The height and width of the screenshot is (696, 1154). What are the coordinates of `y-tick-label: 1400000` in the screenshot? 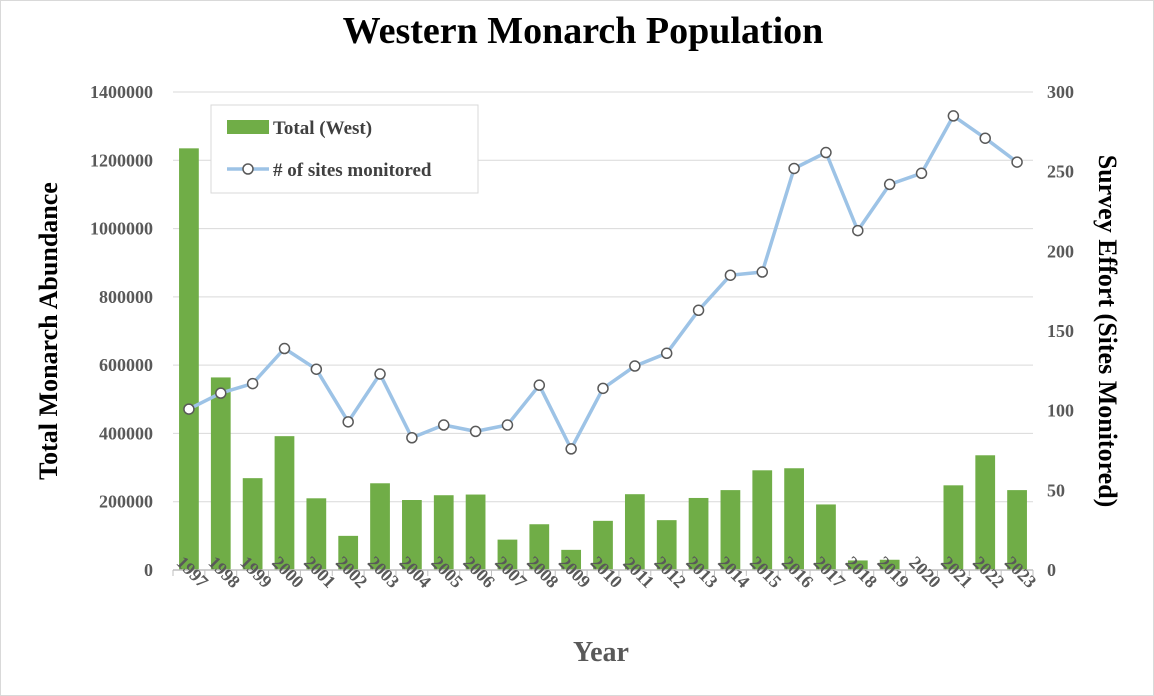 It's located at (121, 92).